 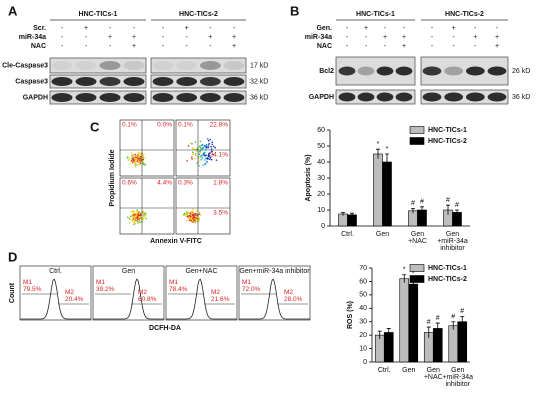 I want to click on axis-label: Count, so click(x=12, y=292).